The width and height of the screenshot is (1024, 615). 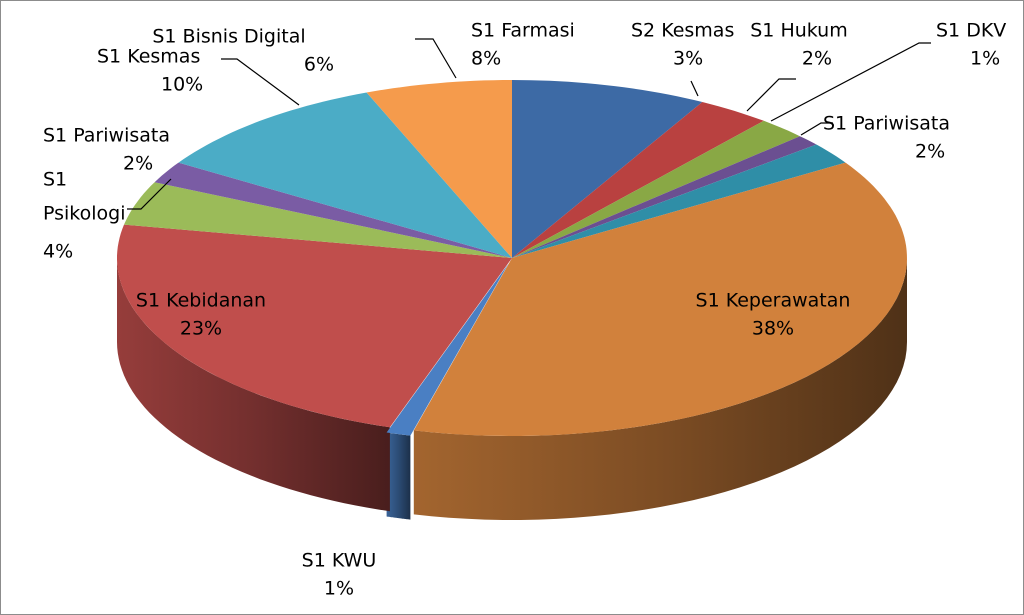 What do you see at coordinates (773, 301) in the screenshot?
I see `slice-label-5: S1 Keperawatan` at bounding box center [773, 301].